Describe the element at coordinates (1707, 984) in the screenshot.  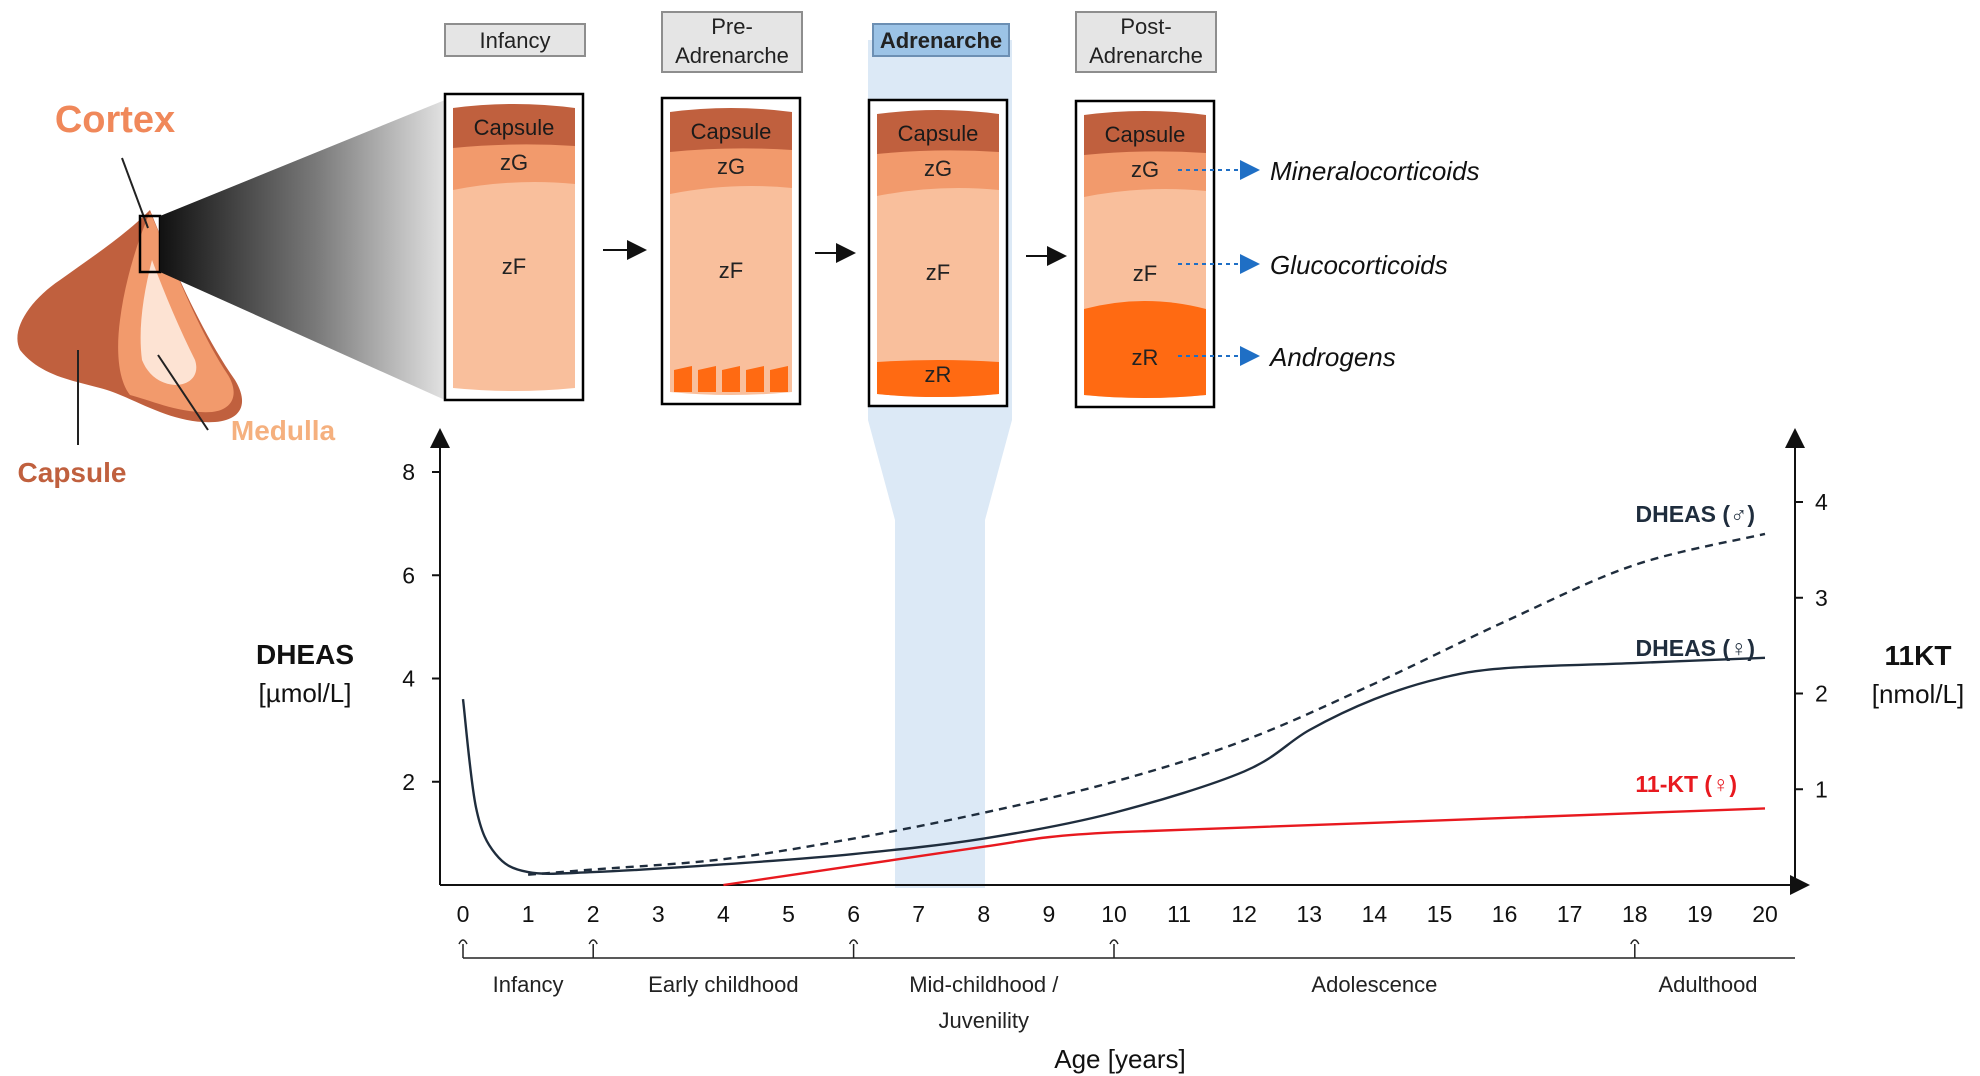
I see `phase-label: Adulthood` at that location.